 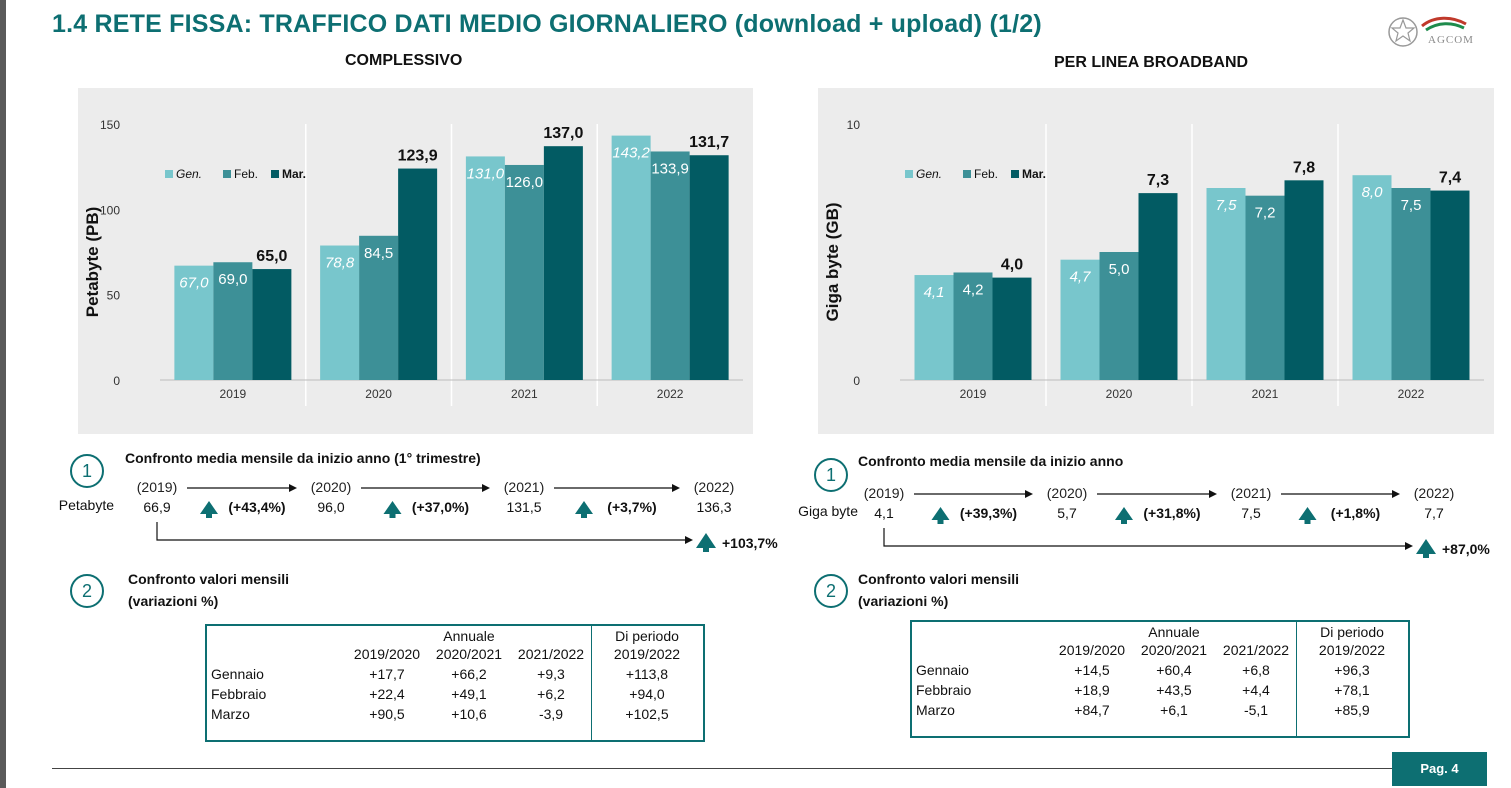 I want to click on unit-label: Giga byte, so click(x=828, y=511).